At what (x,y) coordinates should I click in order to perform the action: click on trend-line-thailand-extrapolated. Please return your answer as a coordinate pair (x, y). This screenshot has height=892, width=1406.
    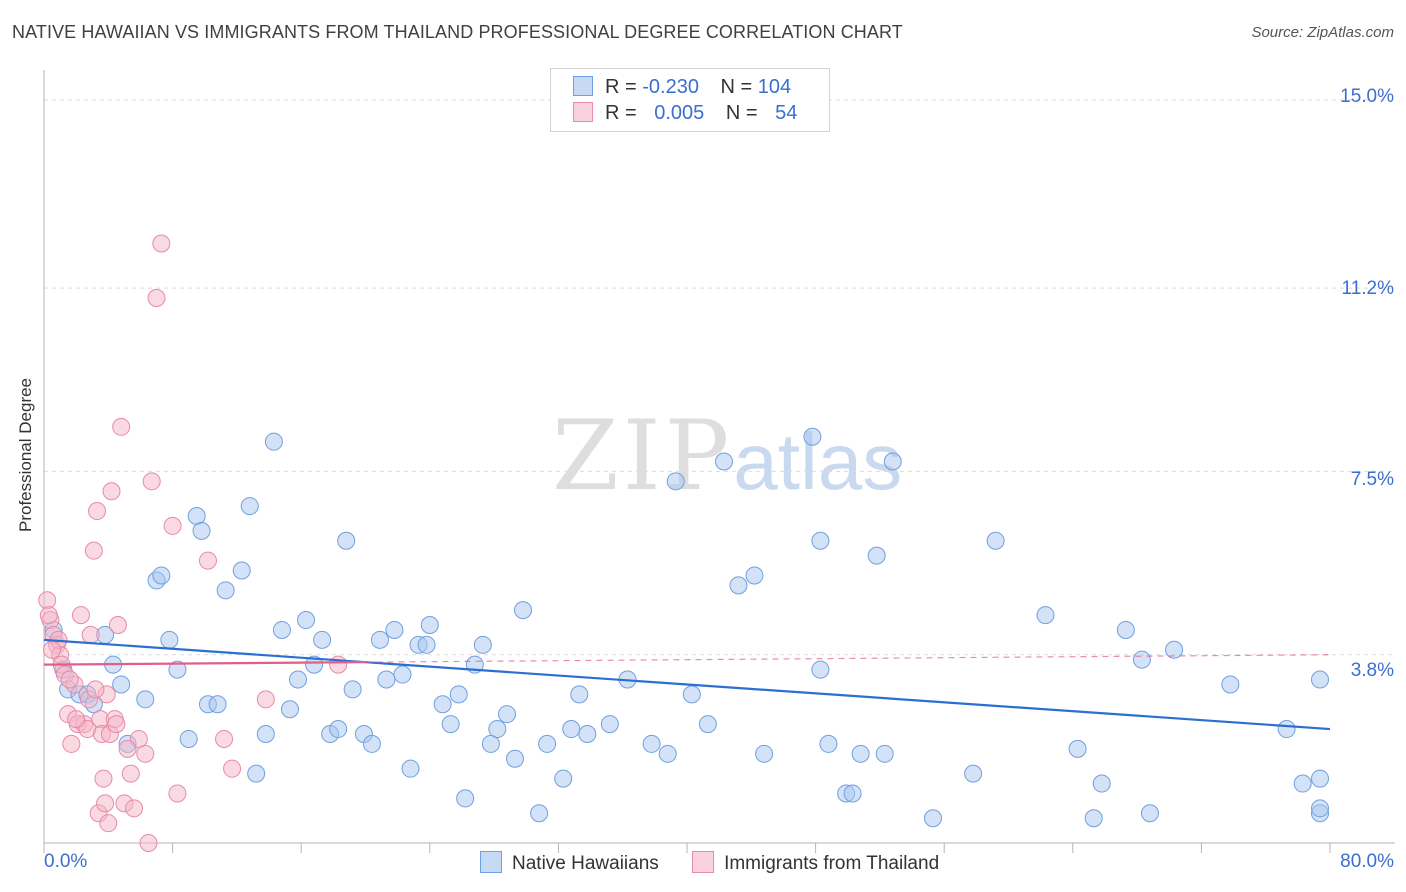
    Looking at the image, I should click on (848, 658).